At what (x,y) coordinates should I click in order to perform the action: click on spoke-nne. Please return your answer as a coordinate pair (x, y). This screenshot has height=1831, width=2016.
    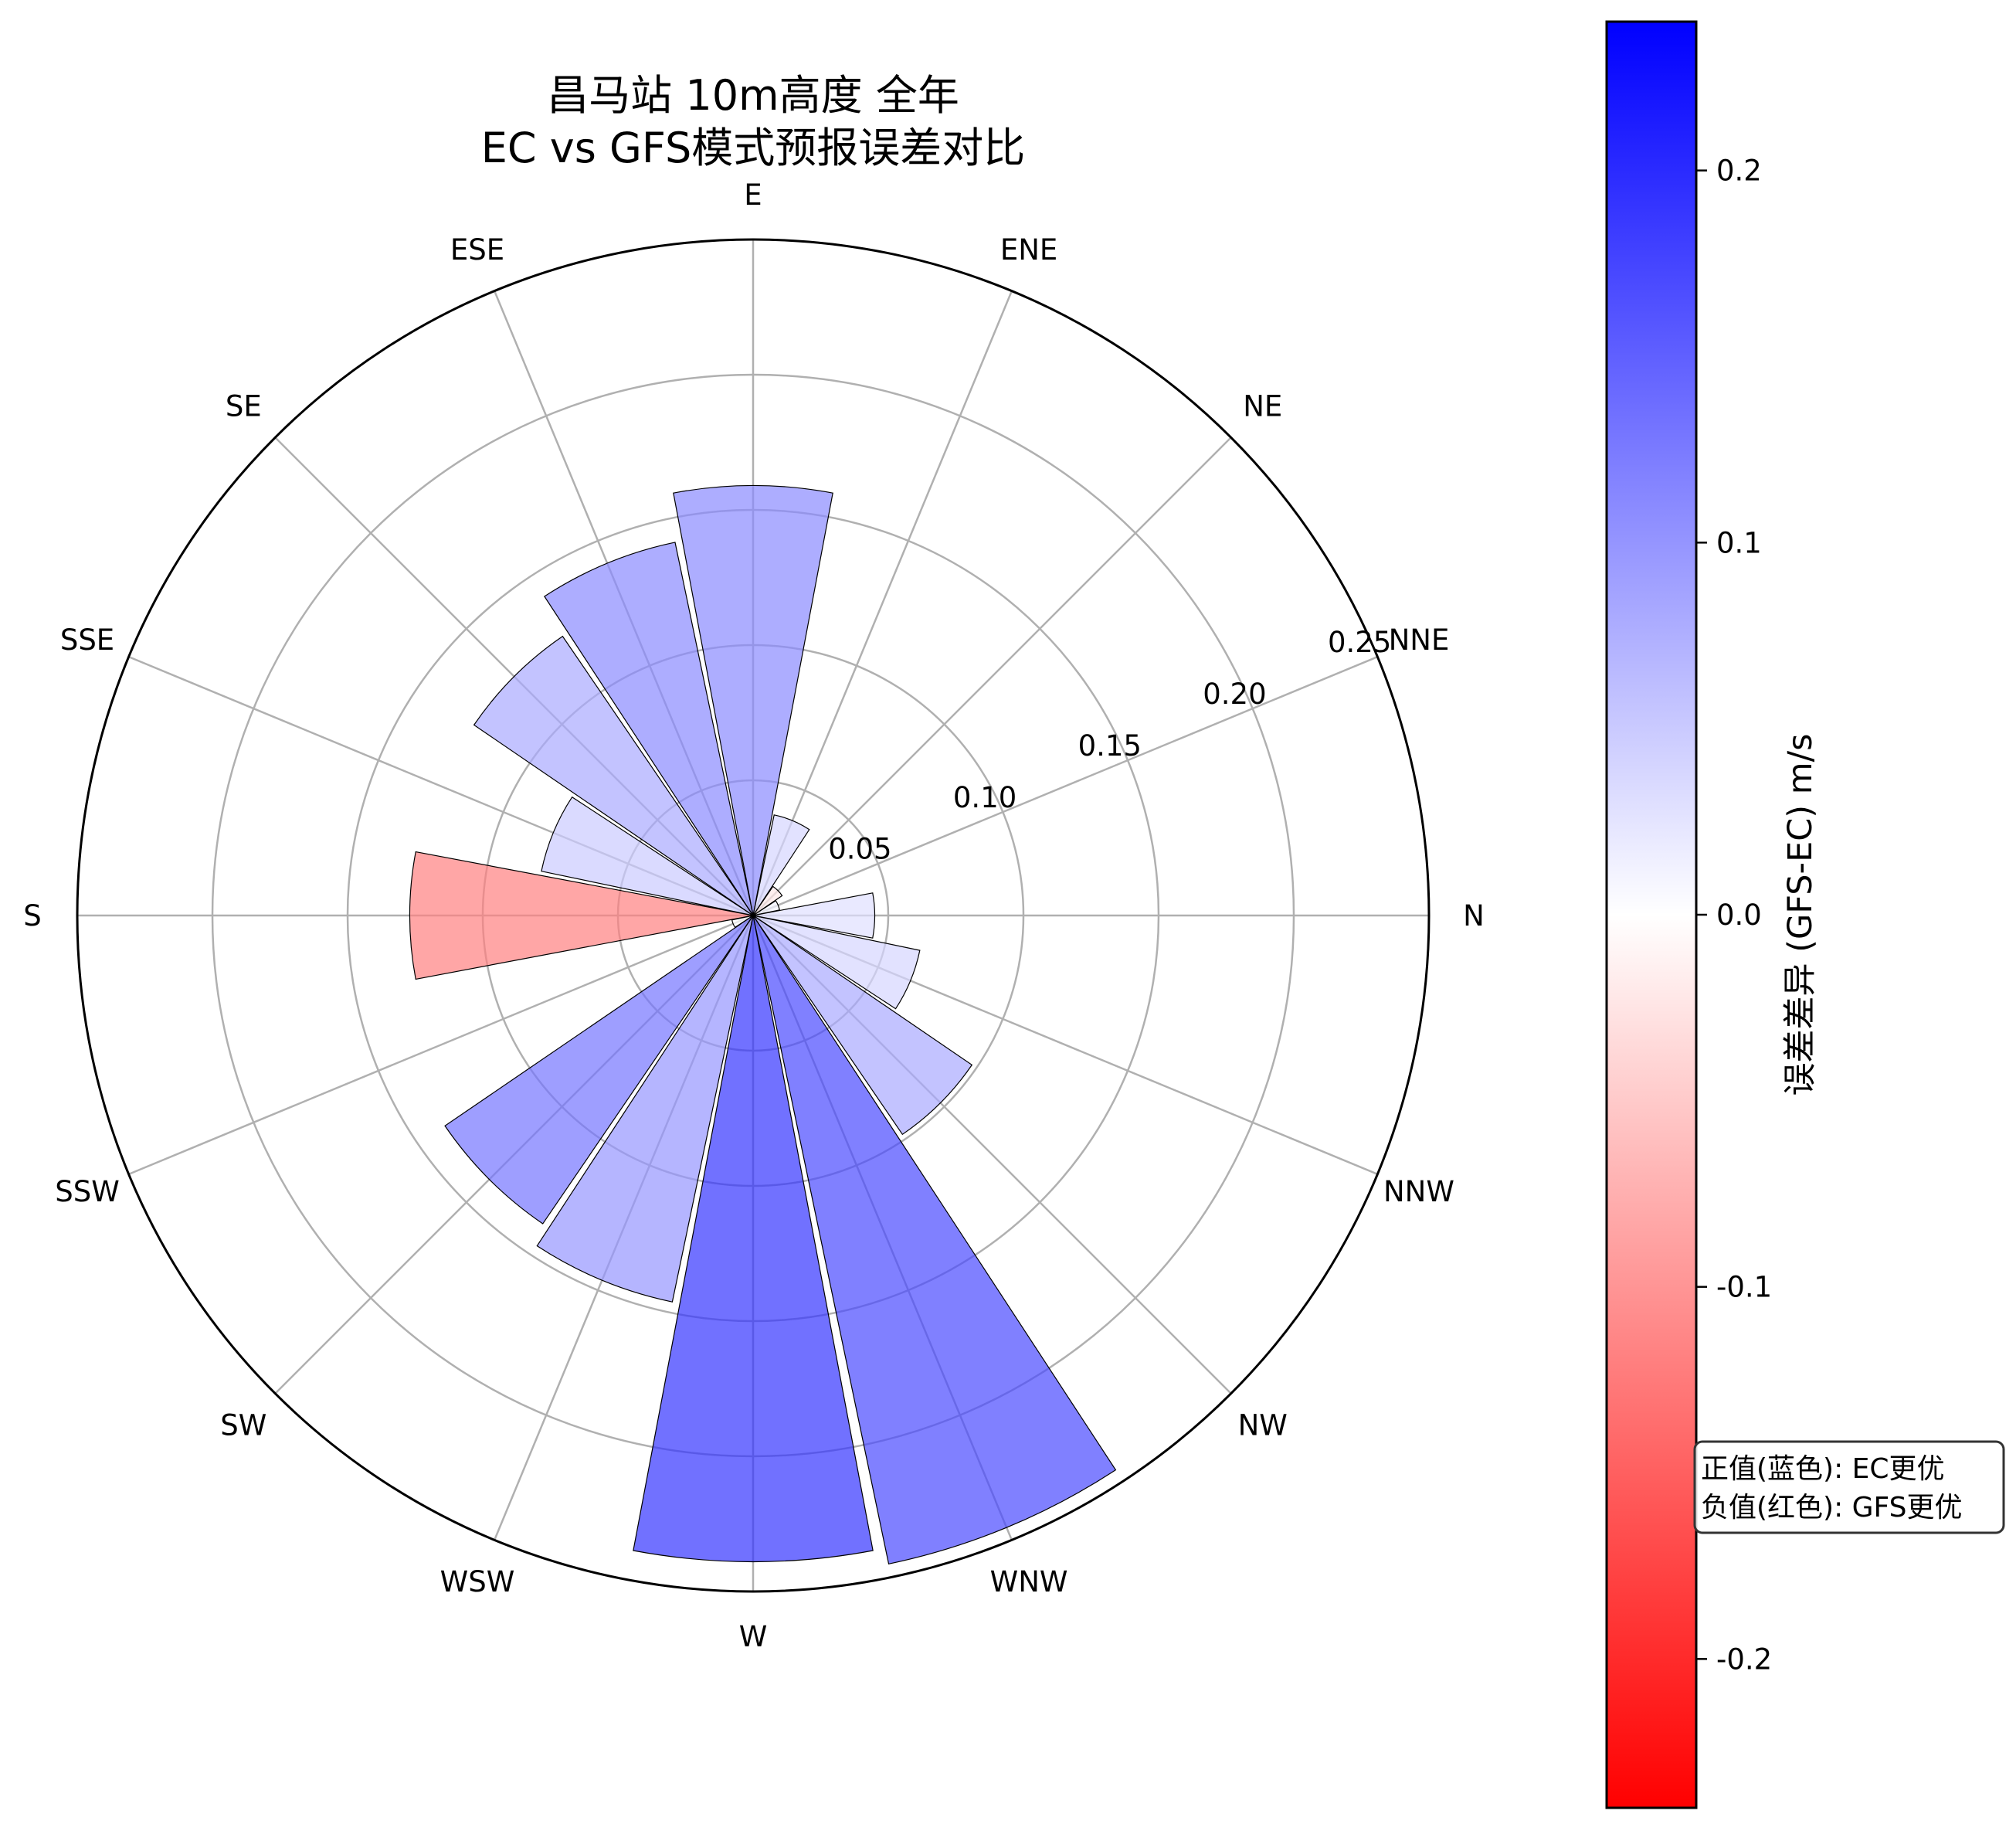
    Looking at the image, I should click on (1065, 786).